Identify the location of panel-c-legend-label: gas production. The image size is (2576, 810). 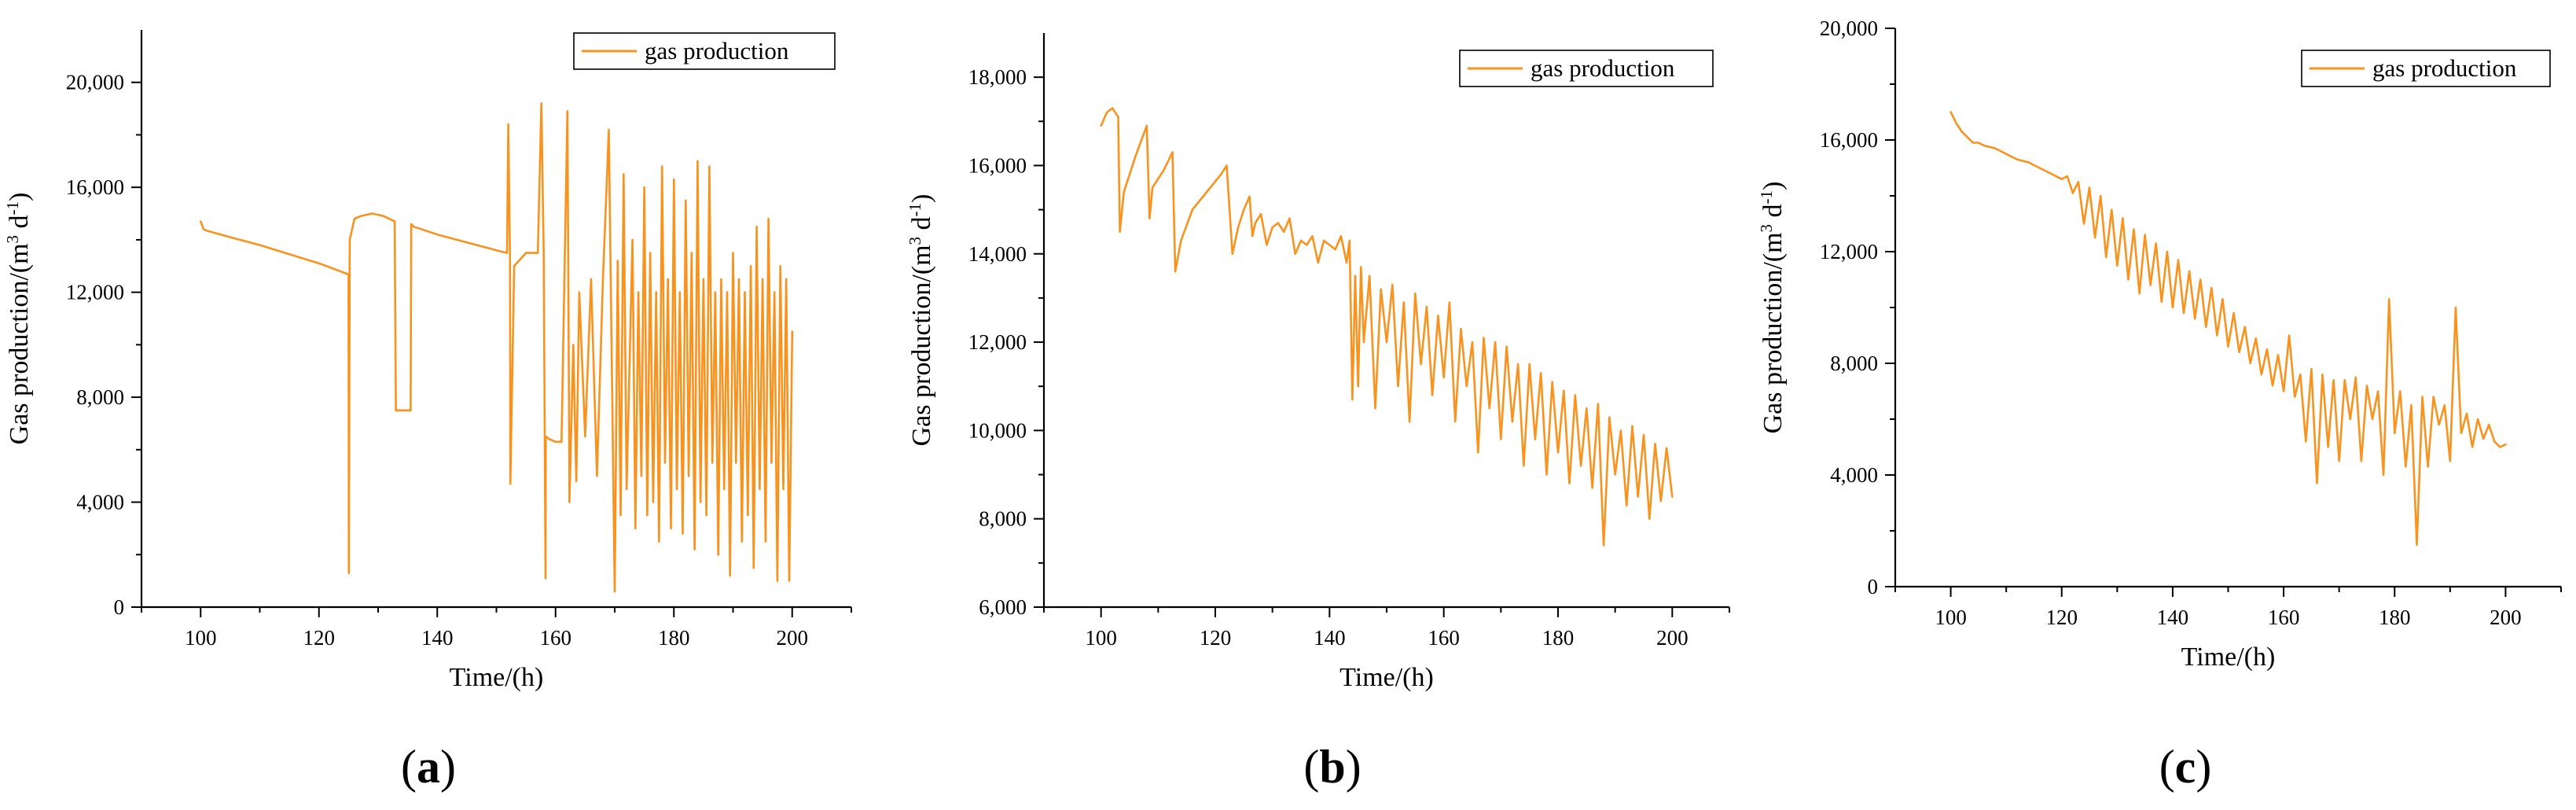
(2444, 68).